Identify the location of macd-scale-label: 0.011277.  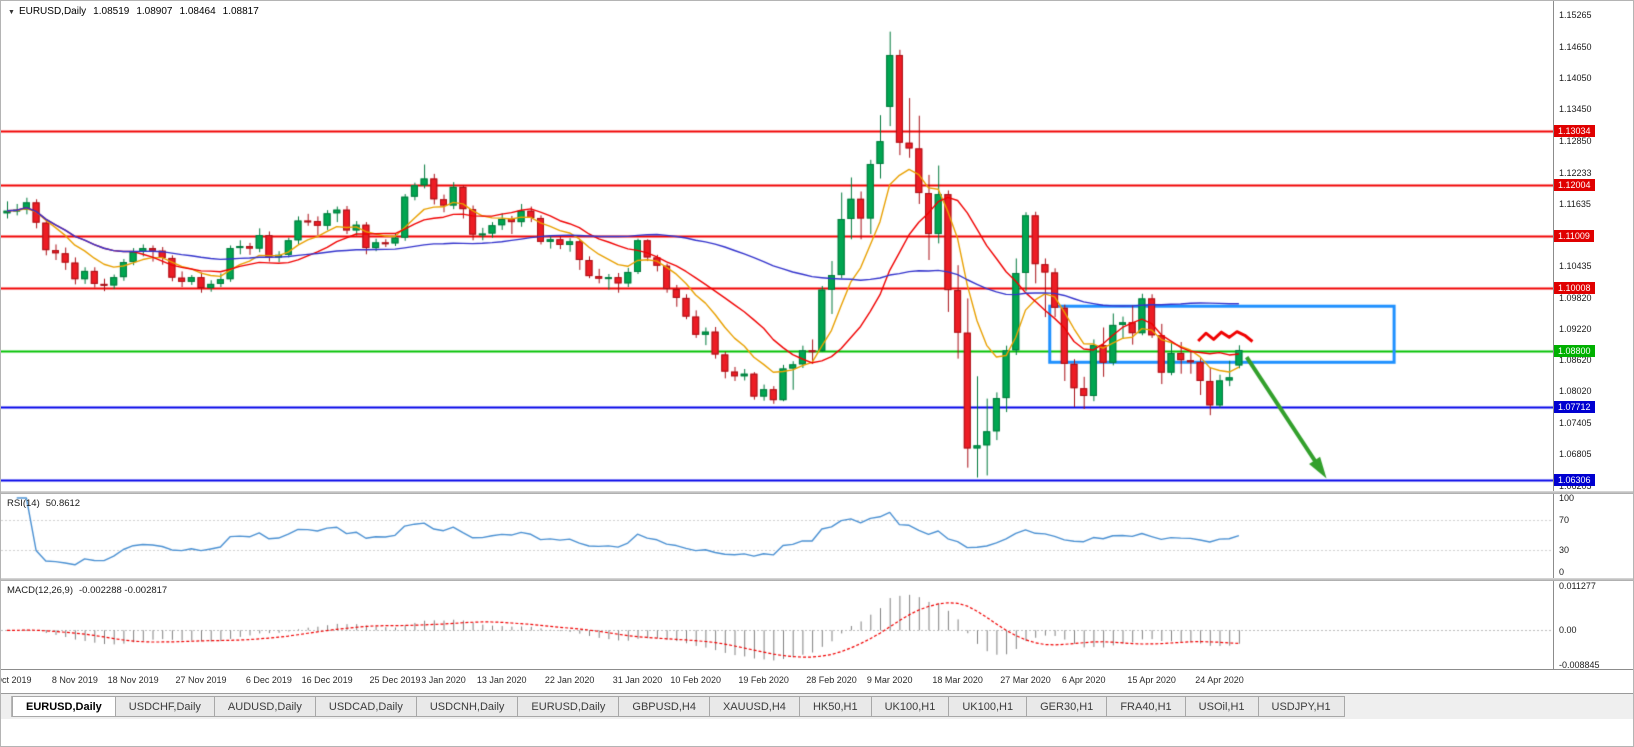
(1577, 585).